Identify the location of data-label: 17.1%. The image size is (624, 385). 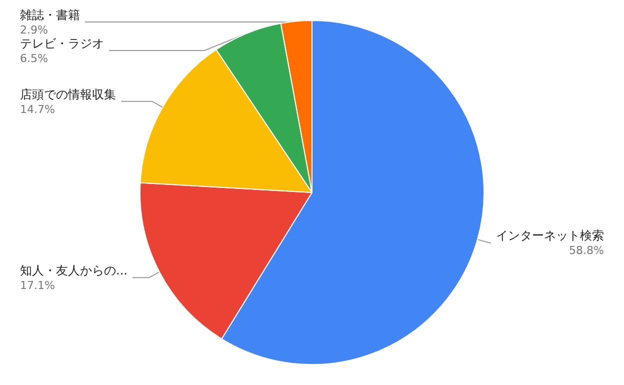
(37, 285).